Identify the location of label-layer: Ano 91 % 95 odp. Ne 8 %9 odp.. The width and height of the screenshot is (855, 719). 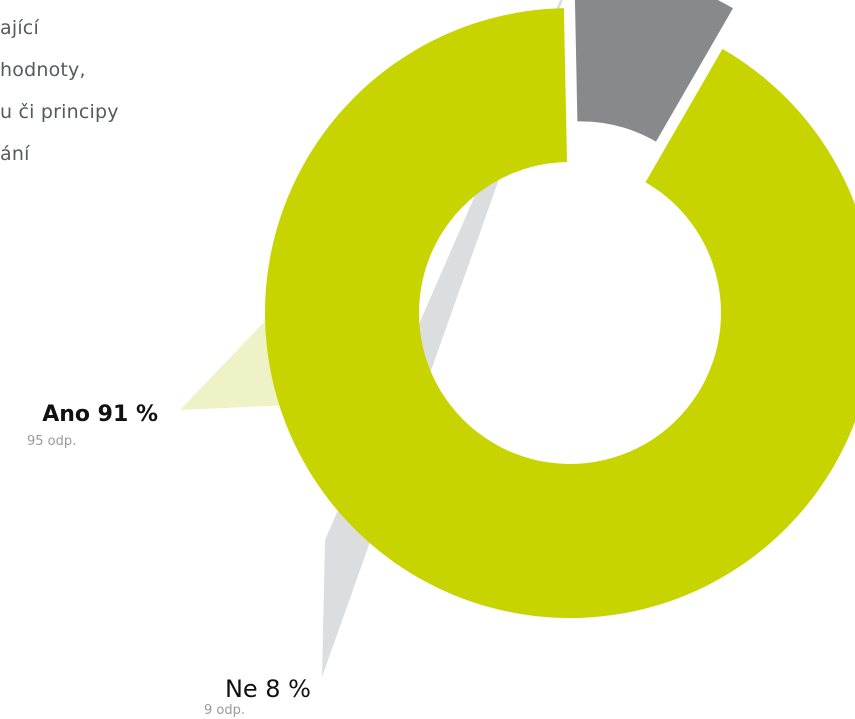
(169, 560).